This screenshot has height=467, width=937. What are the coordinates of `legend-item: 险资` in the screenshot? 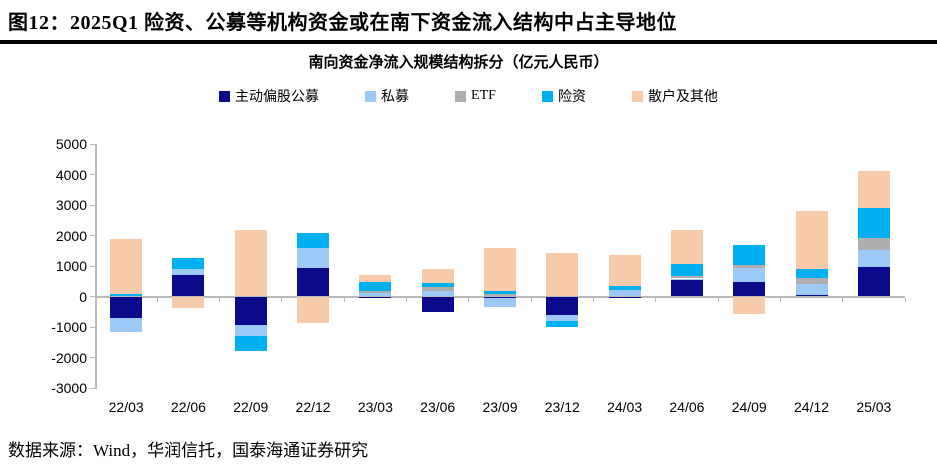 It's located at (563, 96).